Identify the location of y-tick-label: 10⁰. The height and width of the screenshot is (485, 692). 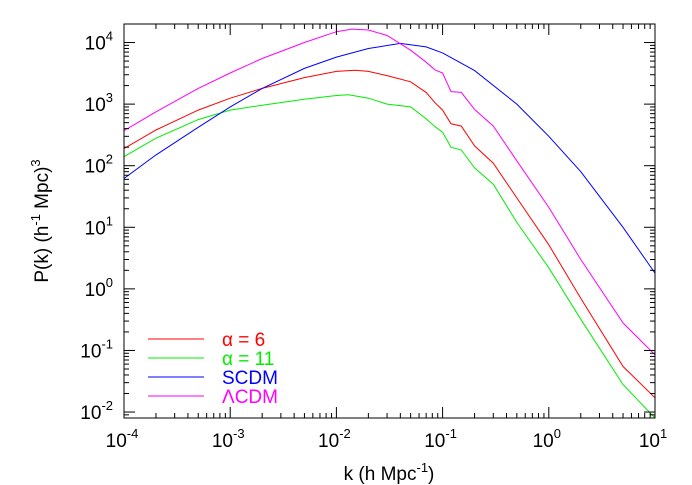
(99, 288).